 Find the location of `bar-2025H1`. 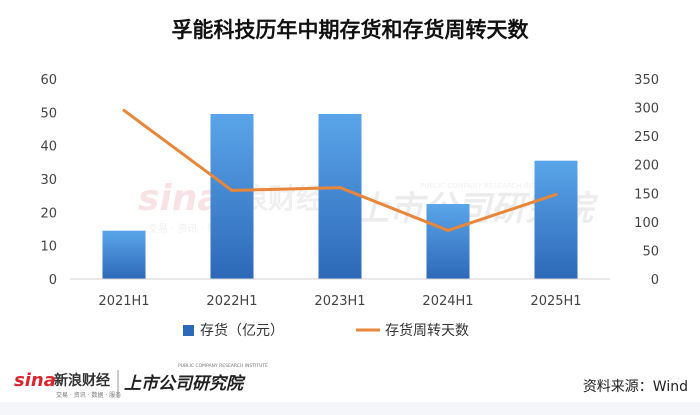

bar-2025H1 is located at coordinates (556, 219).